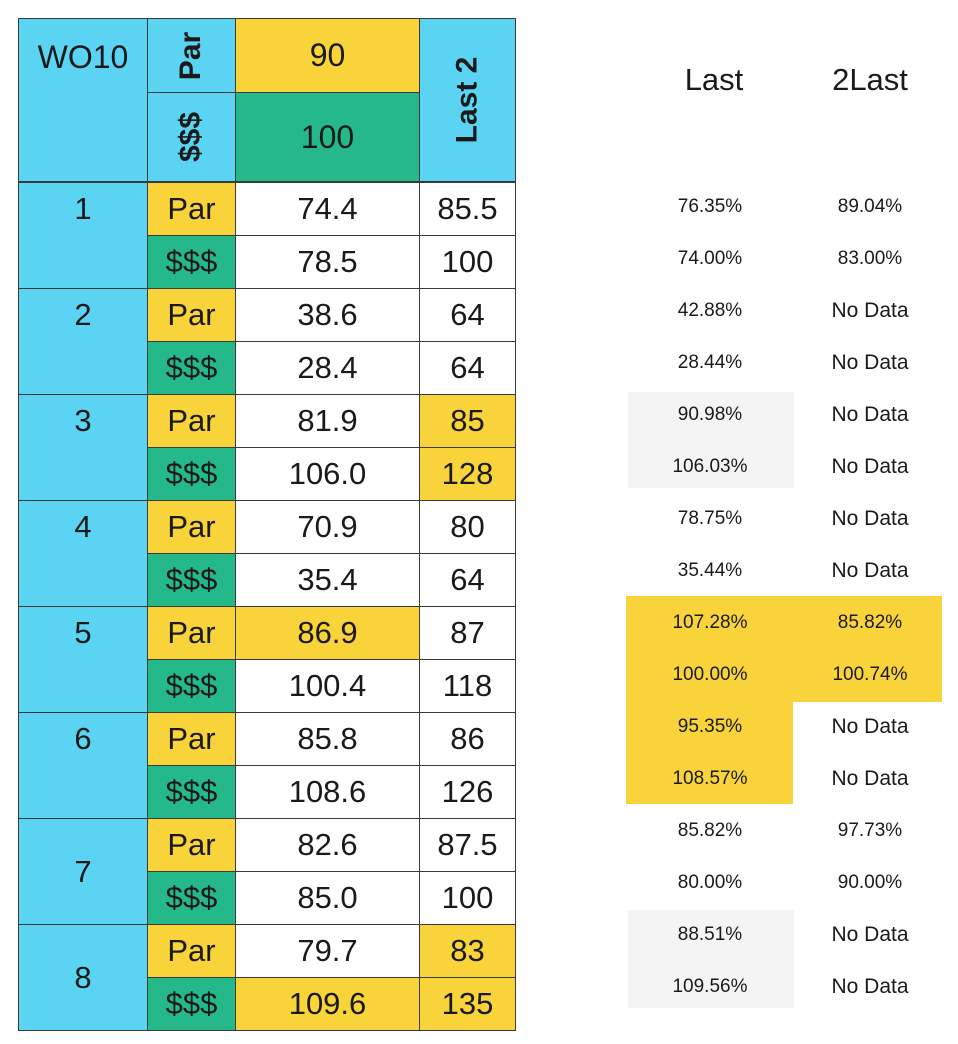 Image resolution: width=958 pixels, height=1044 pixels. What do you see at coordinates (83, 447) in the screenshot?
I see `group-number-3: 3` at bounding box center [83, 447].